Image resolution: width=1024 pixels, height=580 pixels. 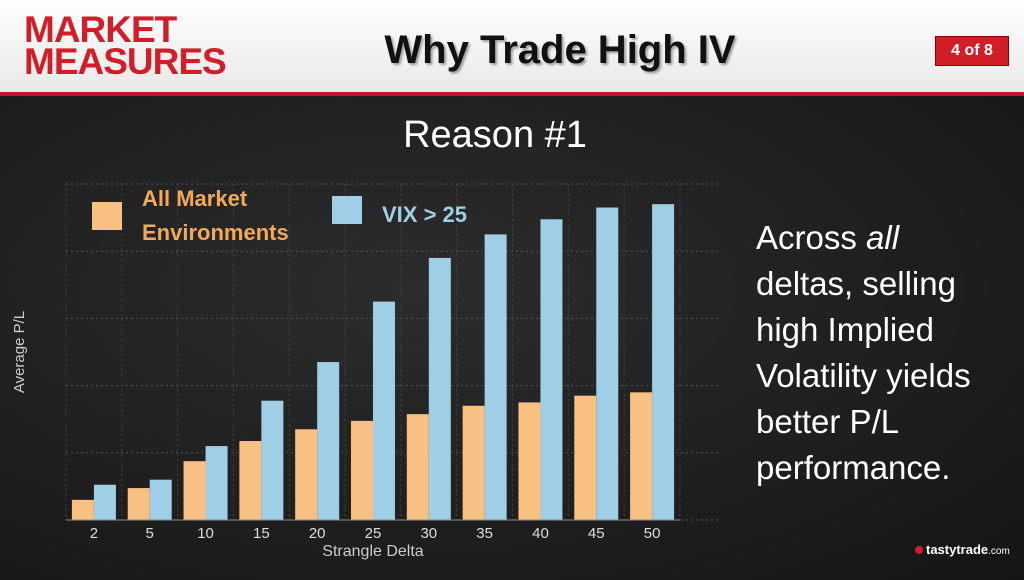 What do you see at coordinates (94, 533) in the screenshot?
I see `x-tick-label: 2` at bounding box center [94, 533].